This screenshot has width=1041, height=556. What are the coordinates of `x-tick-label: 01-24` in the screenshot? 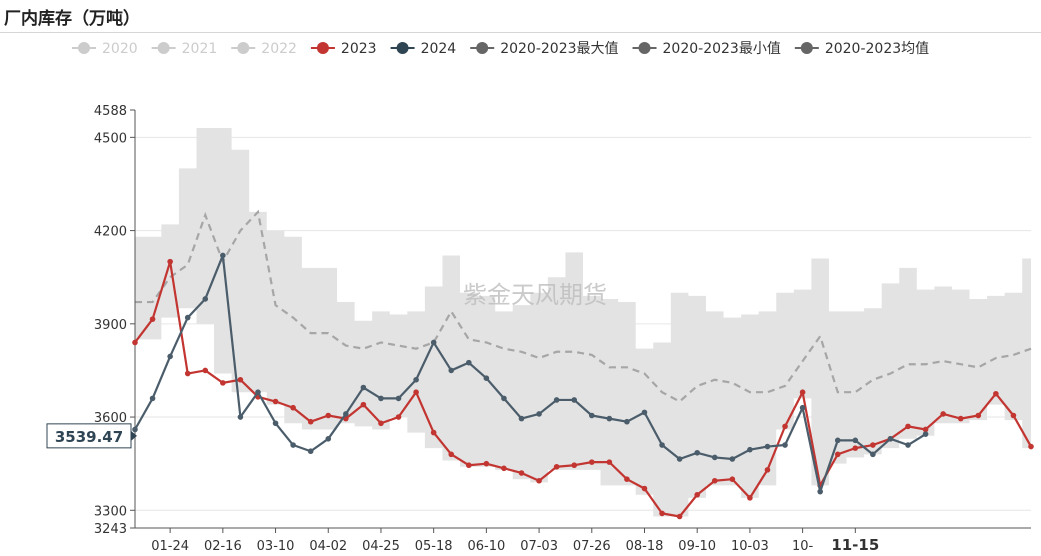 It's located at (170, 546).